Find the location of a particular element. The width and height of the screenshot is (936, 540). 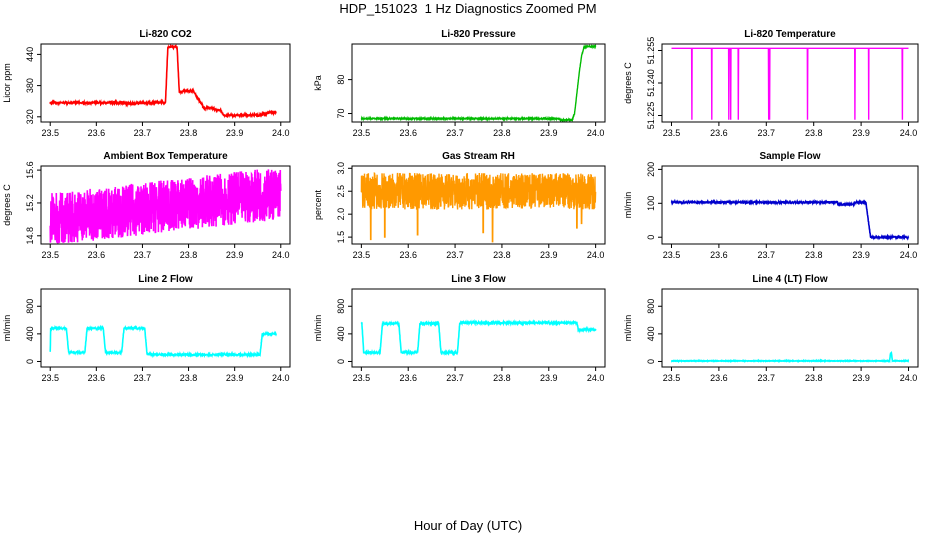

chart-title: Li-820 CO2 is located at coordinates (165, 34).